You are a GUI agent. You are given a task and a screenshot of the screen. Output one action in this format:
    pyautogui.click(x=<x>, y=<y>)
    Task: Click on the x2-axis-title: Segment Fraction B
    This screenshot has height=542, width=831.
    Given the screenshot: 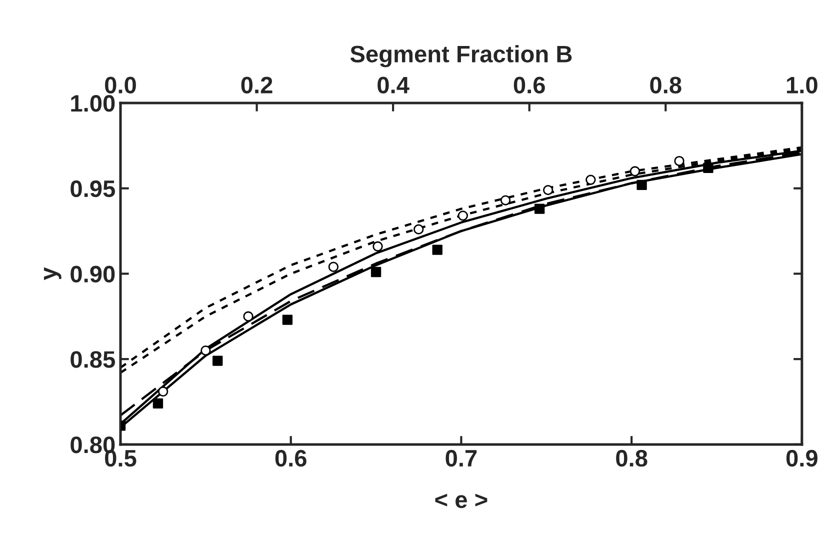 What is the action you would take?
    pyautogui.click(x=461, y=56)
    